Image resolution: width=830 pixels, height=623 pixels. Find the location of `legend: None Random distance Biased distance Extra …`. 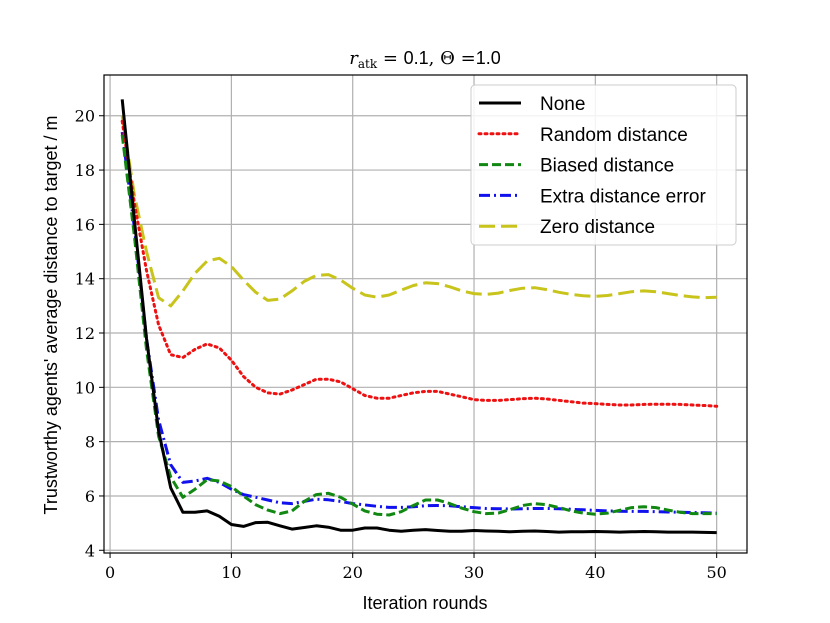

legend: None Random distance Biased distance Extra … is located at coordinates (603, 165).